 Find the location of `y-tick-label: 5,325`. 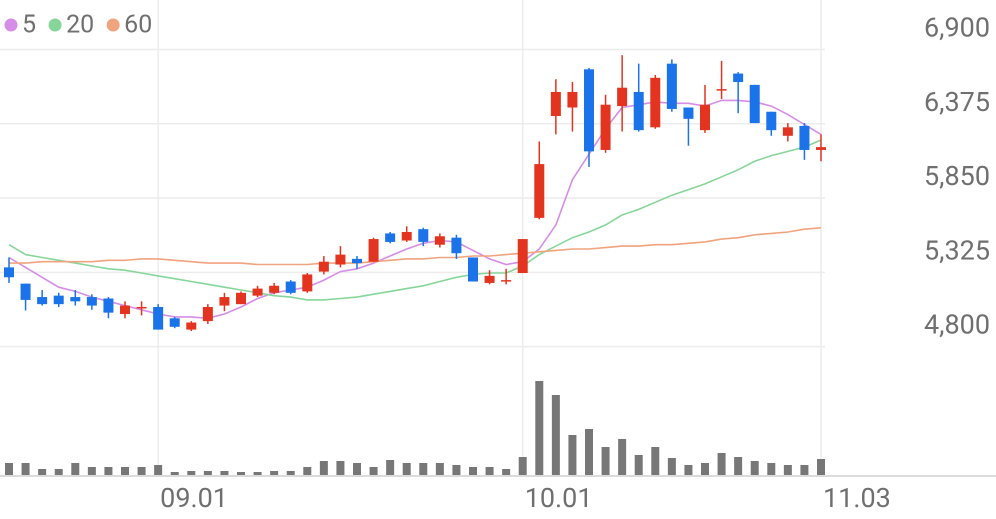

y-tick-label: 5,325 is located at coordinates (957, 250).